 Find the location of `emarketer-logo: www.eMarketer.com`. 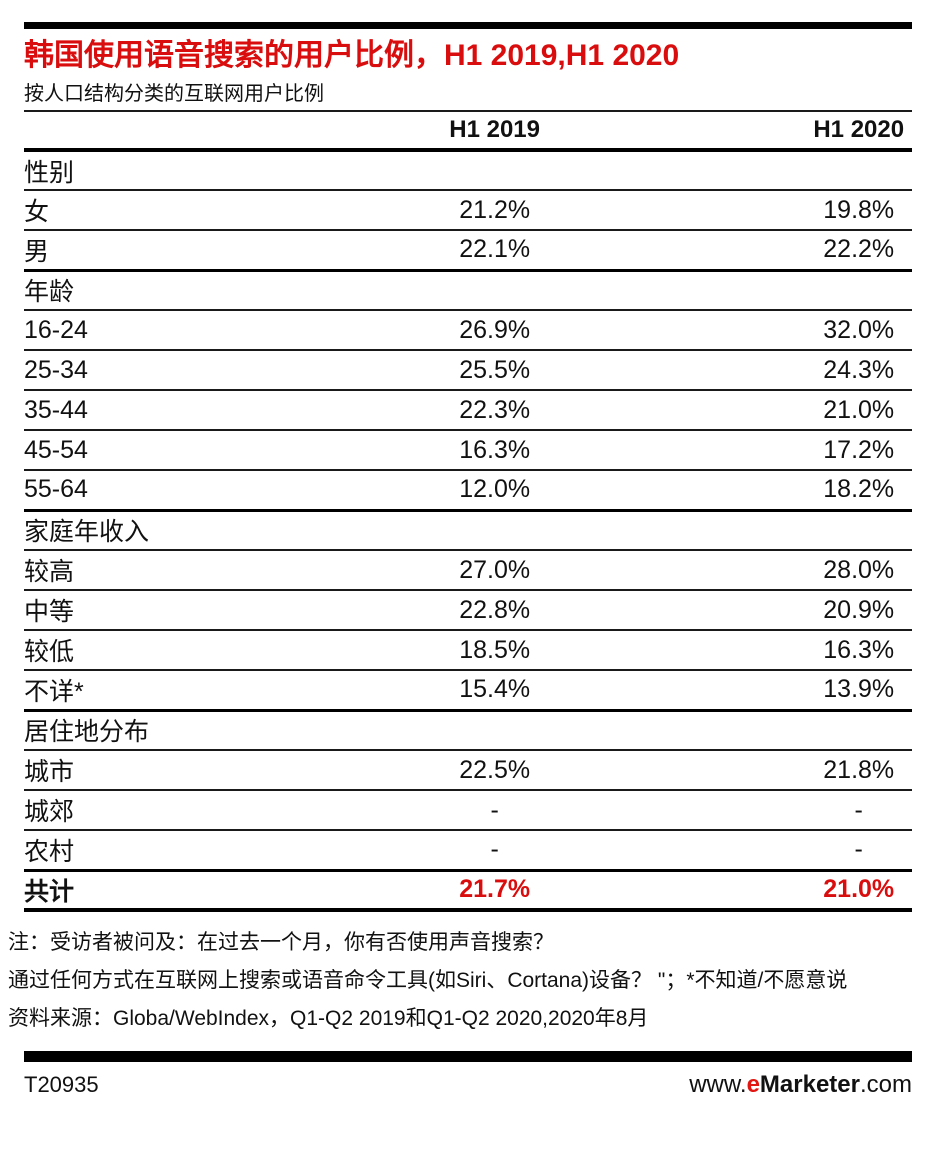

emarketer-logo: www.eMarketer.com is located at coordinates (800, 1085).